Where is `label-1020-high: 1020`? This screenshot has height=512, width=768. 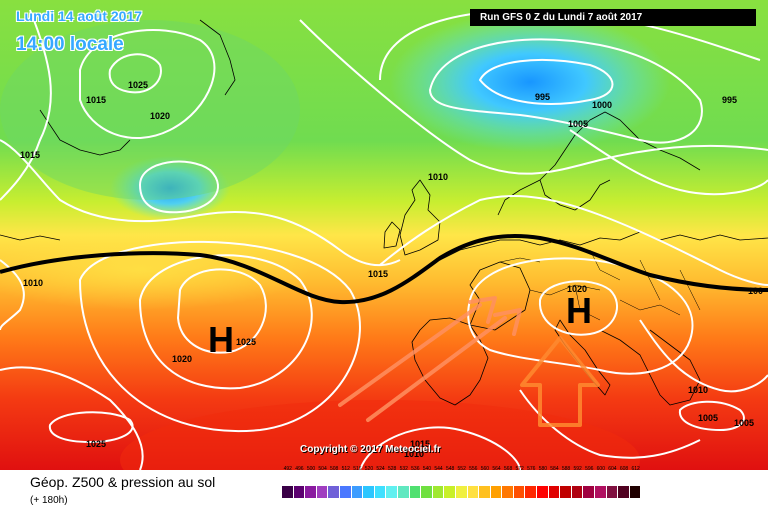 label-1020-high: 1020 is located at coordinates (182, 359).